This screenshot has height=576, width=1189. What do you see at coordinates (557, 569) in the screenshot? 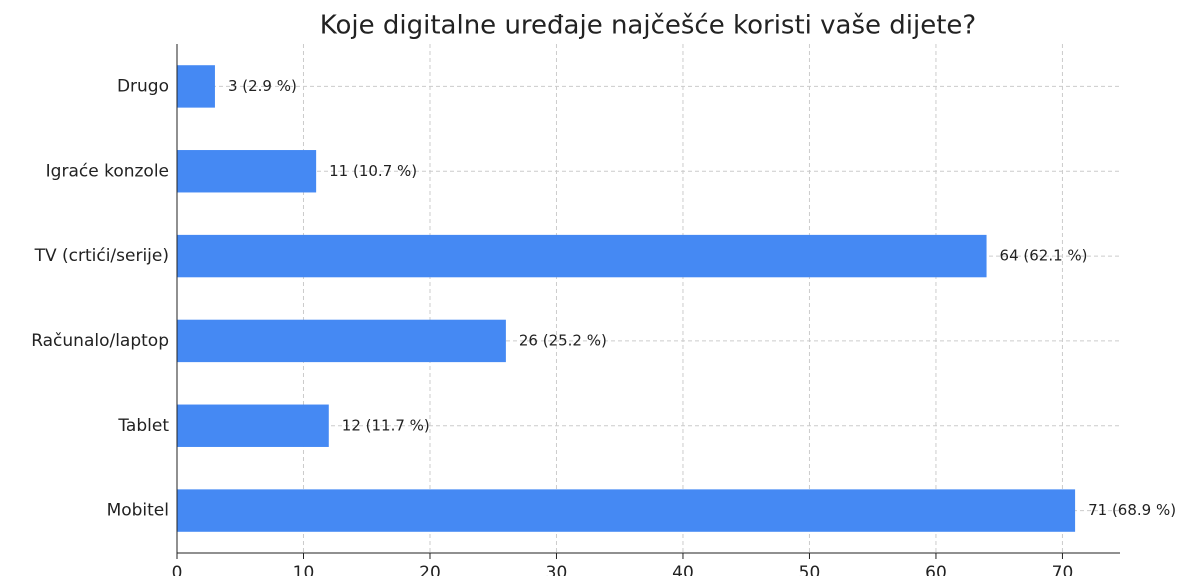
I see `x-tick-label: 30` at bounding box center [557, 569].